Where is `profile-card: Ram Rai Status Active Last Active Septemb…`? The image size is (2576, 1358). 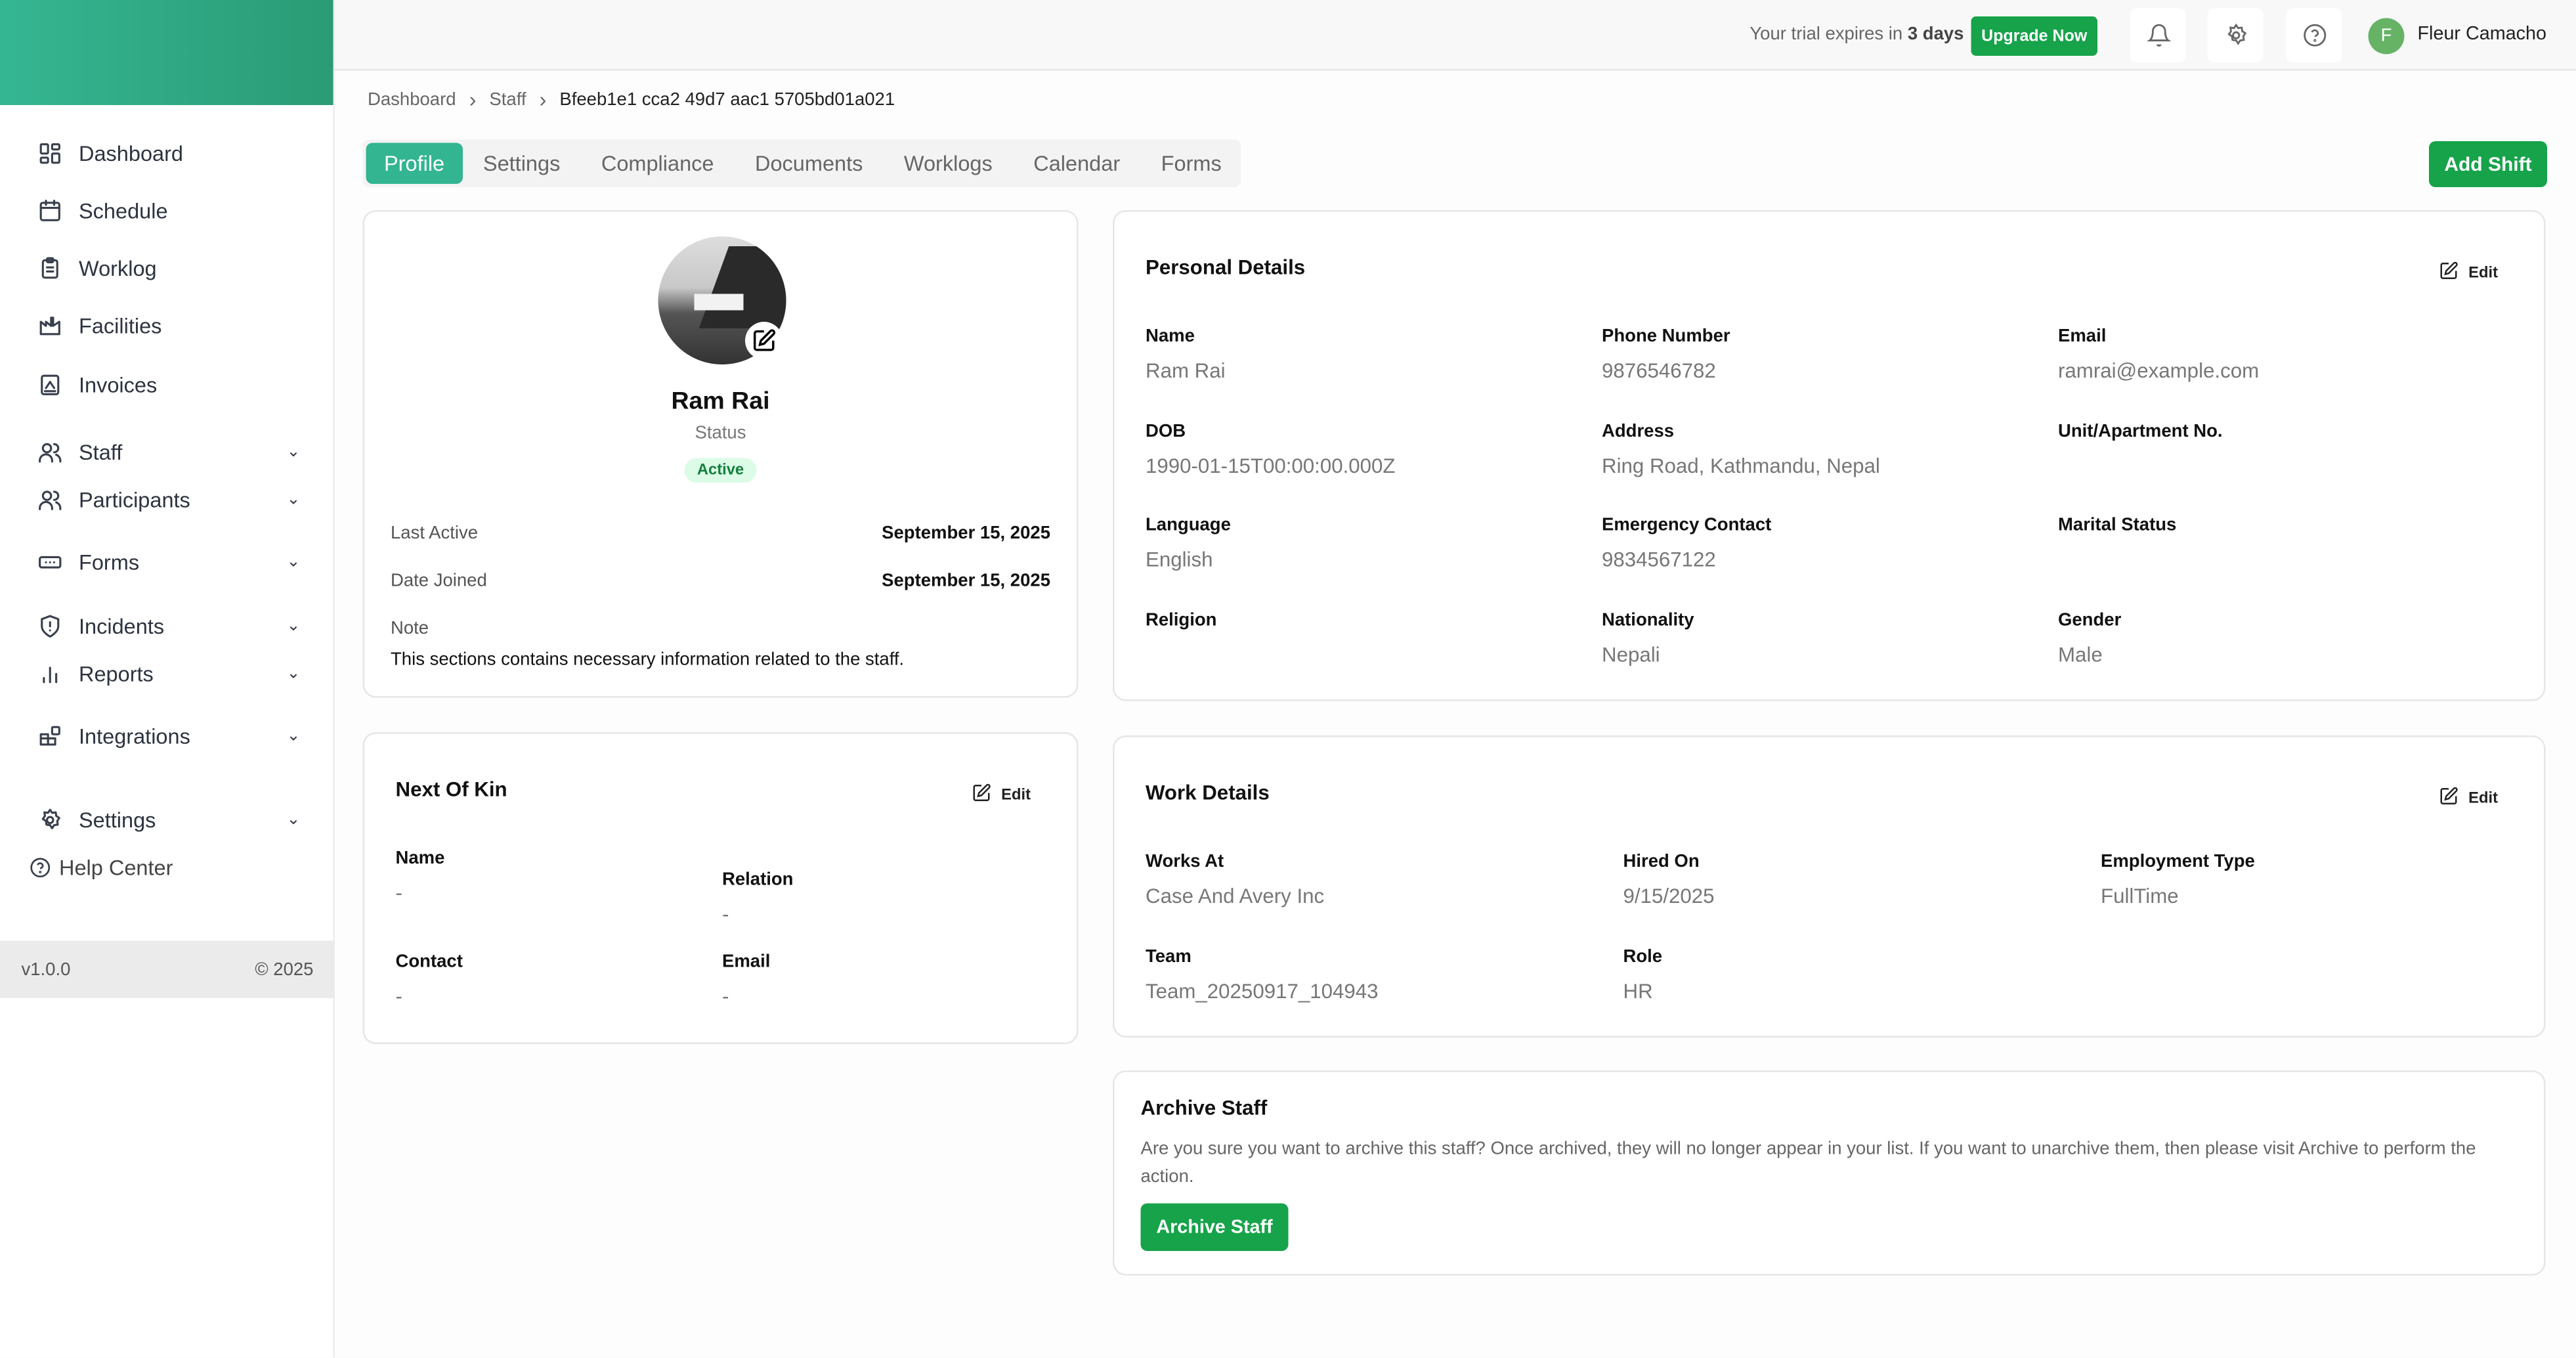
profile-card: Ram Rai Status Active Last Active Septemb… is located at coordinates (721, 454).